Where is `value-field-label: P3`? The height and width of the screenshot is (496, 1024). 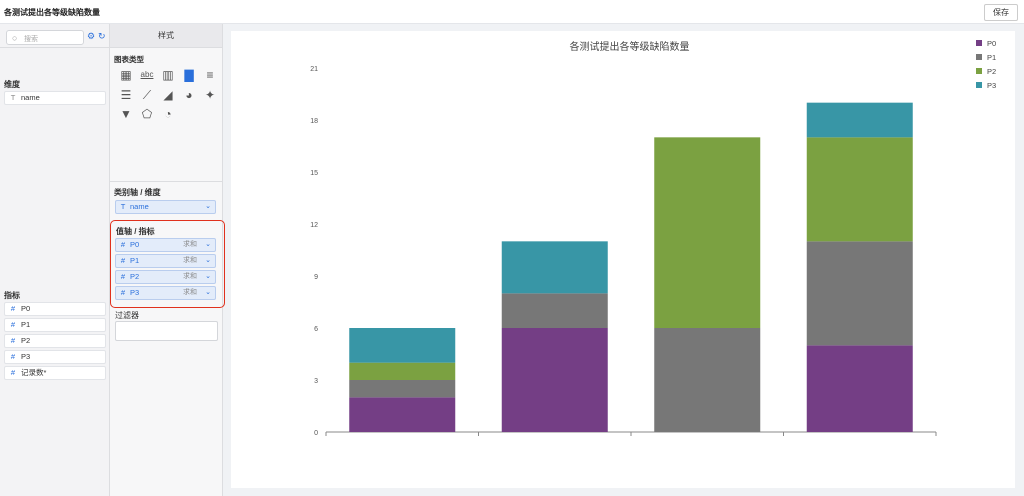
value-field-label: P3 is located at coordinates (135, 292).